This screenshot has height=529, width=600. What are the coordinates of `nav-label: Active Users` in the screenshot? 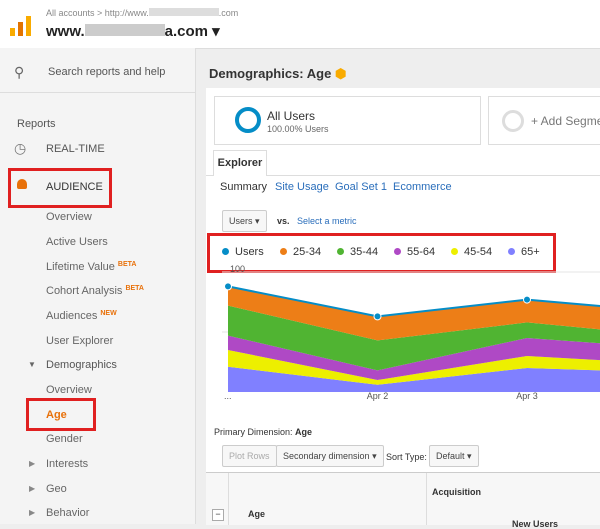 It's located at (77, 241).